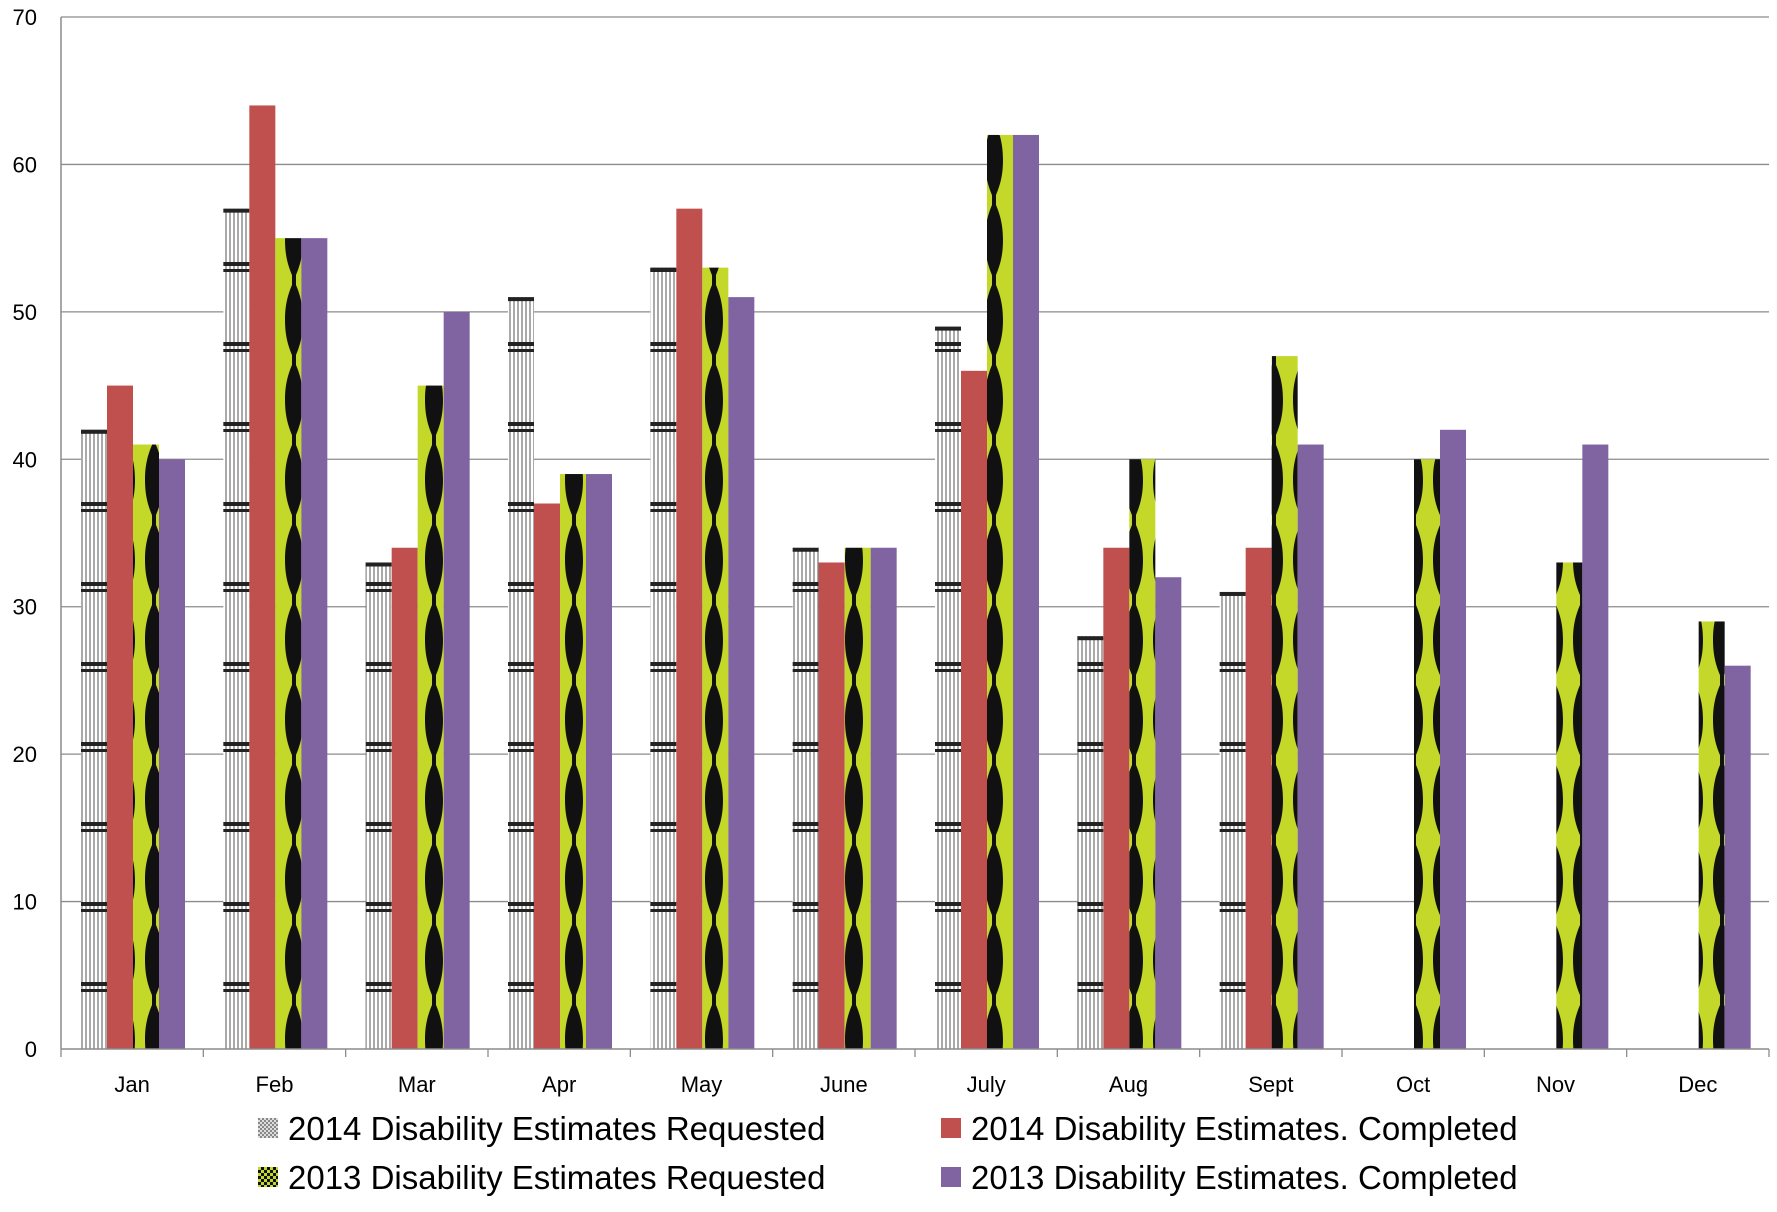  I want to click on y-tick-label: 60, so click(25, 164).